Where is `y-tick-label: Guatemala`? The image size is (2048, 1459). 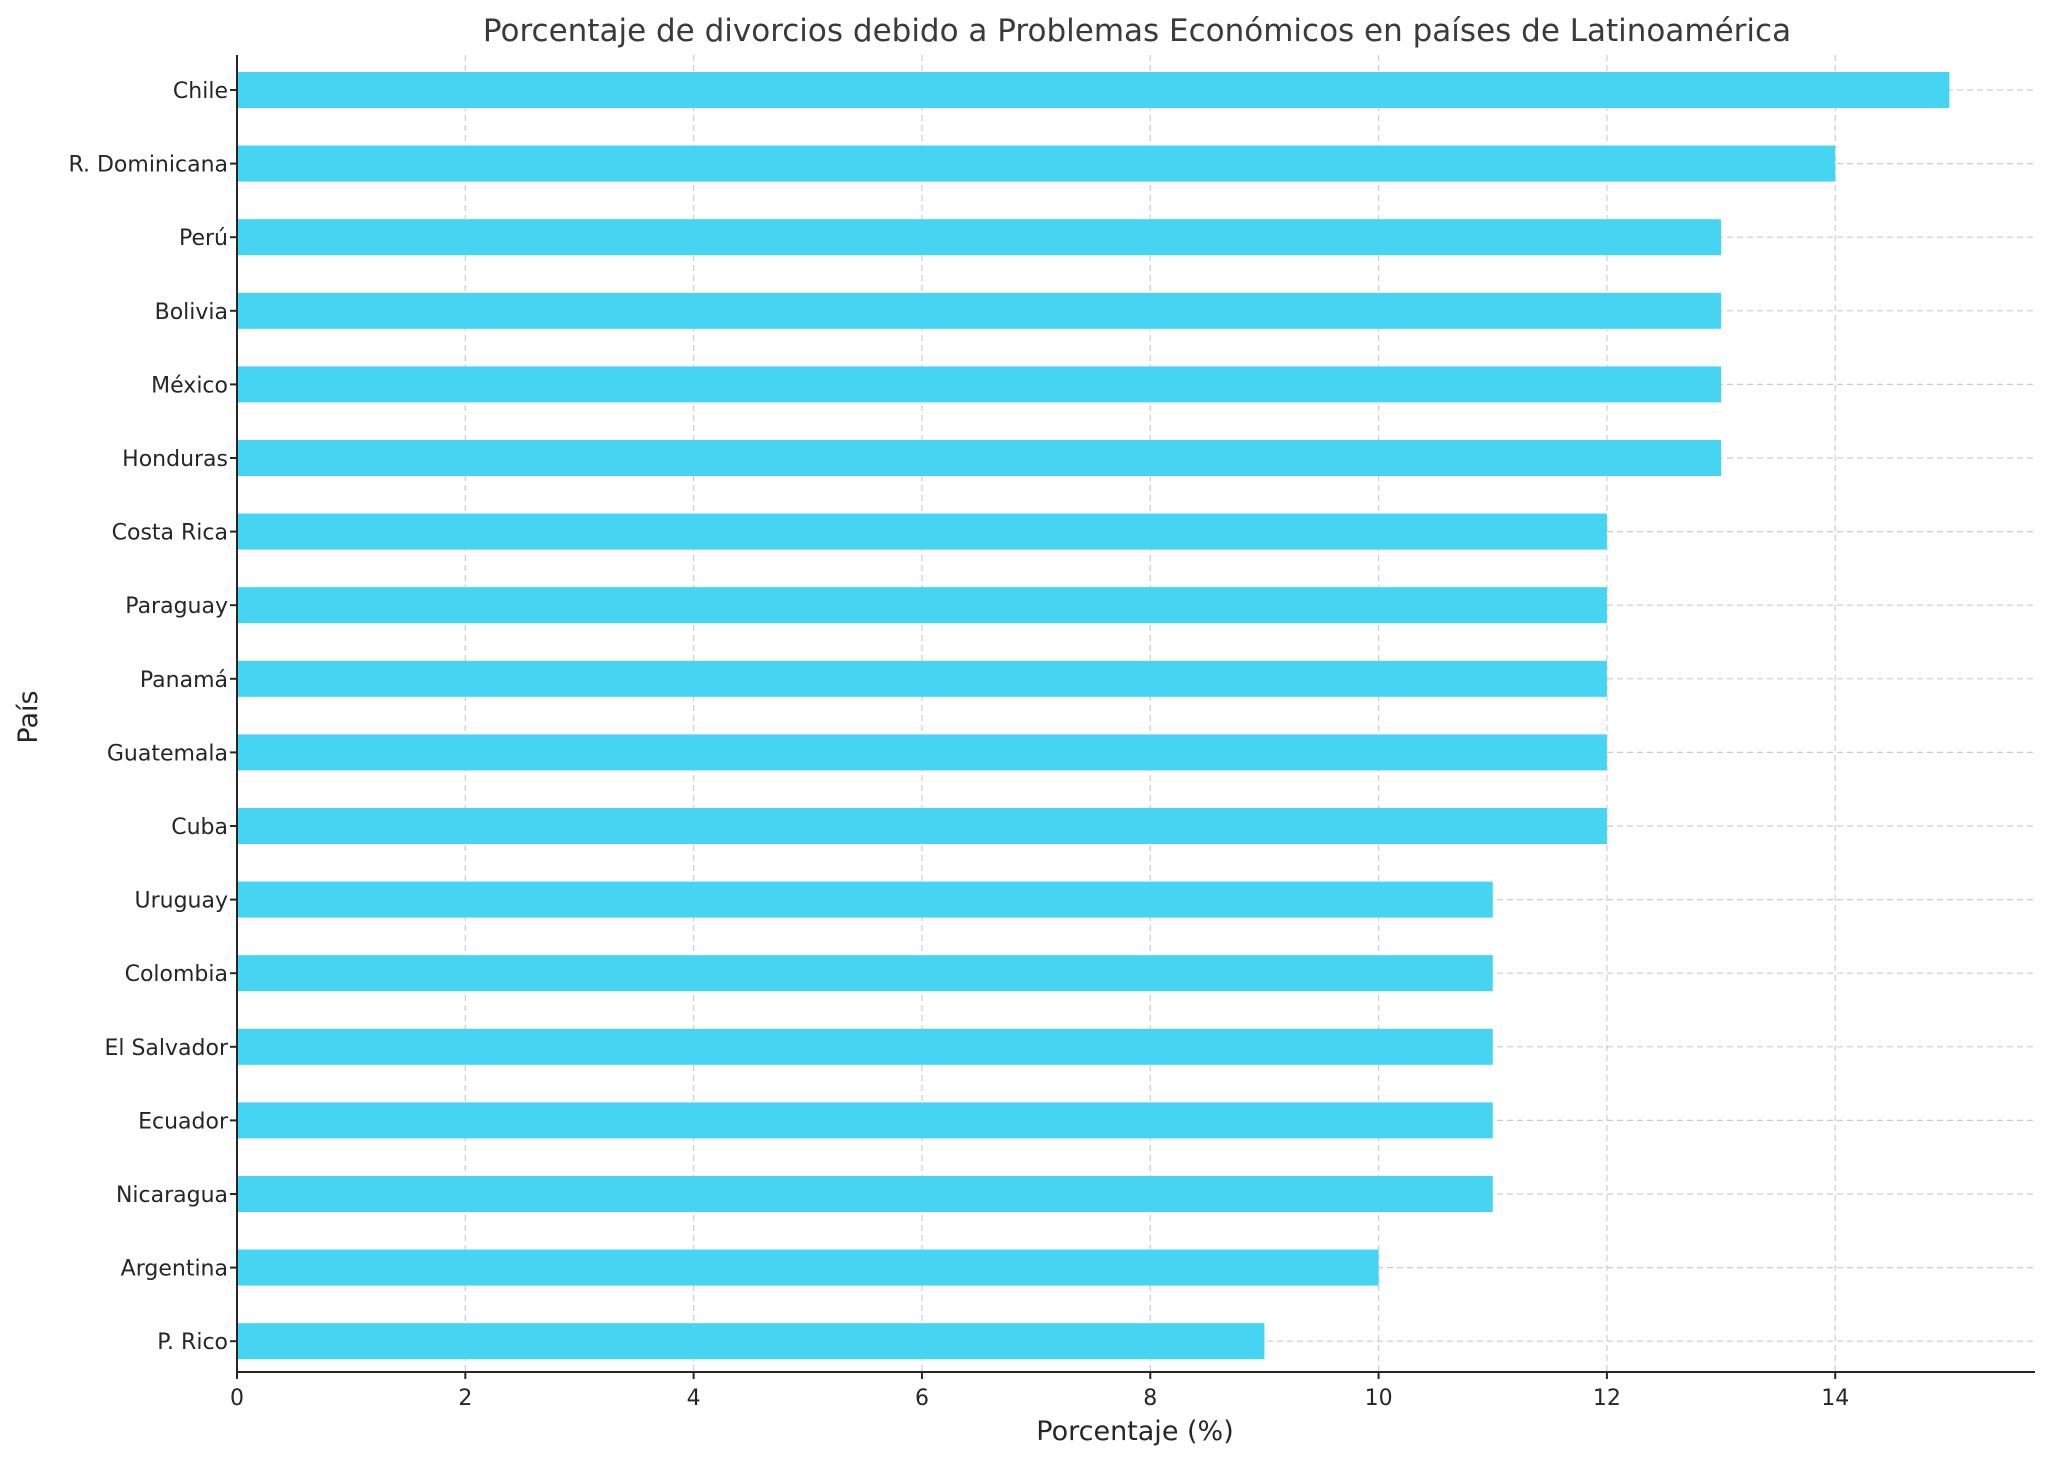 y-tick-label: Guatemala is located at coordinates (167, 753).